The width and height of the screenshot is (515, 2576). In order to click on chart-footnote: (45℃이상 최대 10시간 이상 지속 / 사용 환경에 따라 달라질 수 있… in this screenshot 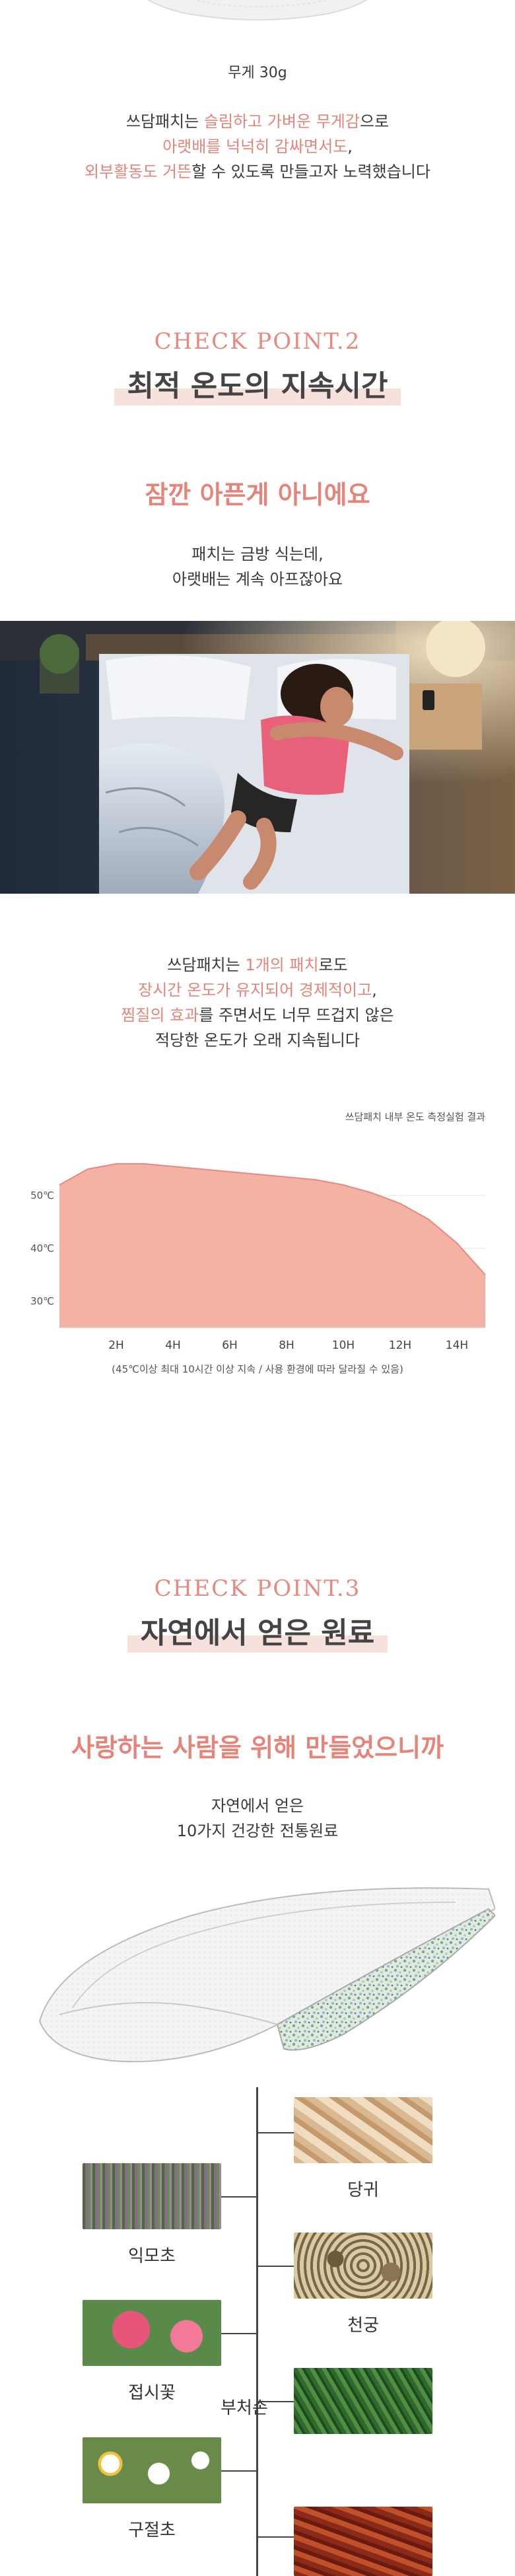, I will do `click(257, 1369)`.